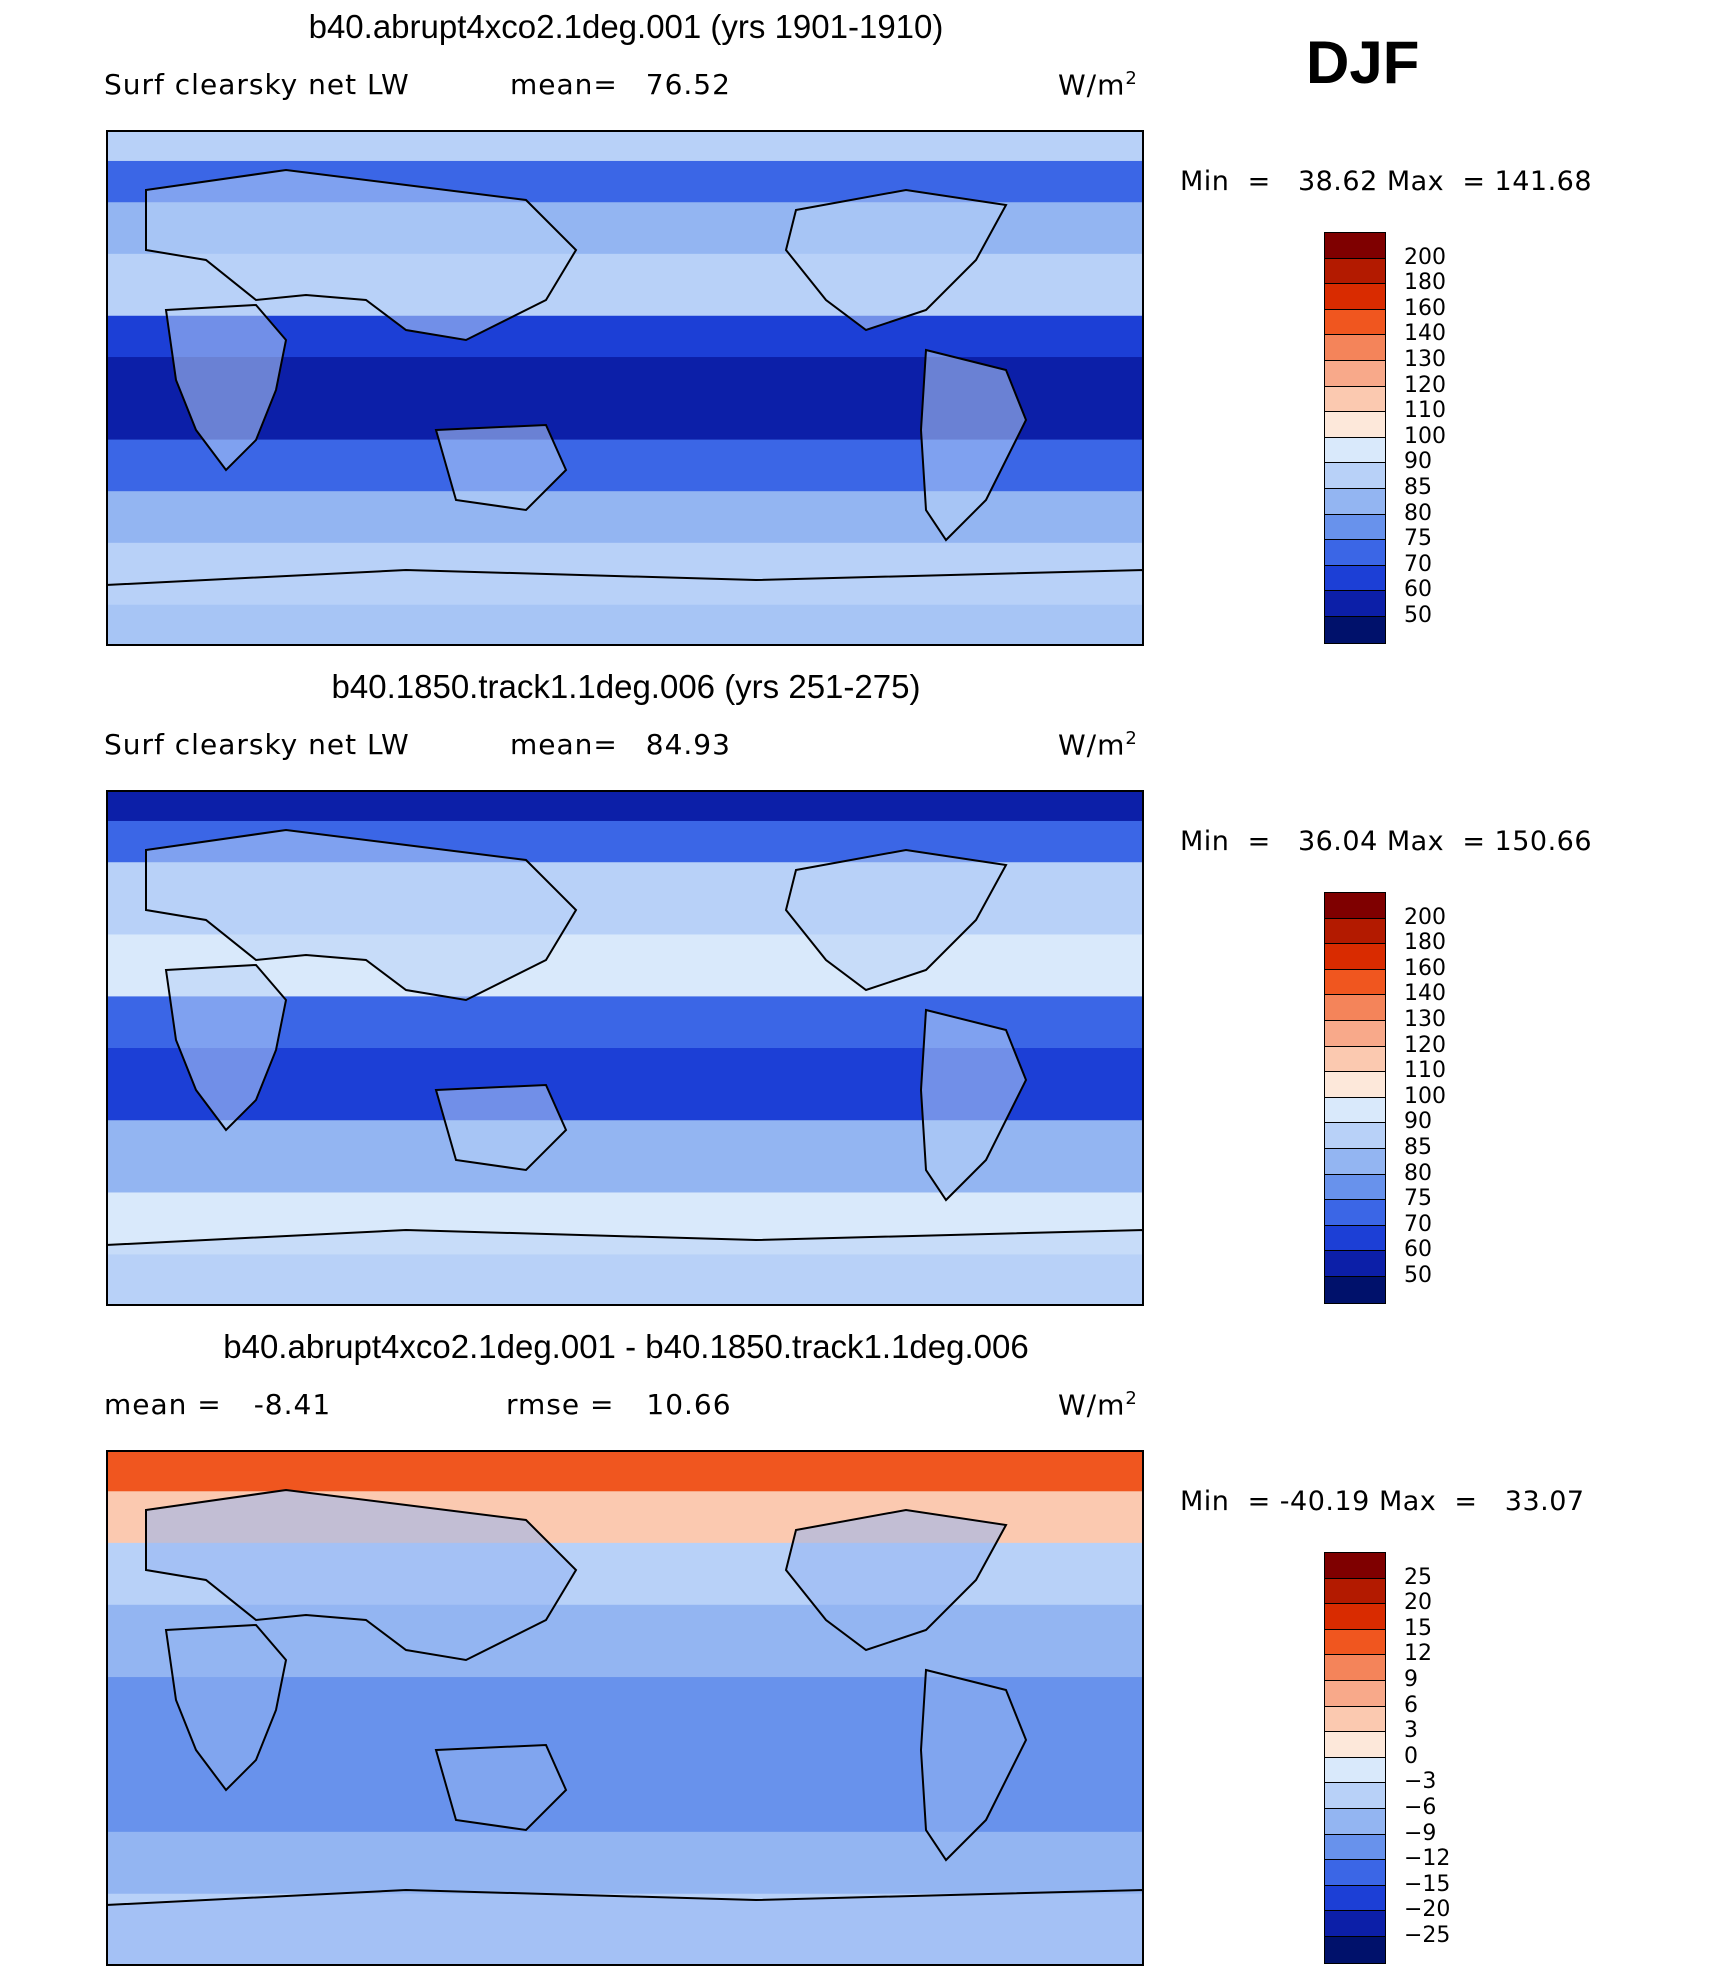  What do you see at coordinates (1425, 1096) in the screenshot?
I see `colorbar-tick-label: 100` at bounding box center [1425, 1096].